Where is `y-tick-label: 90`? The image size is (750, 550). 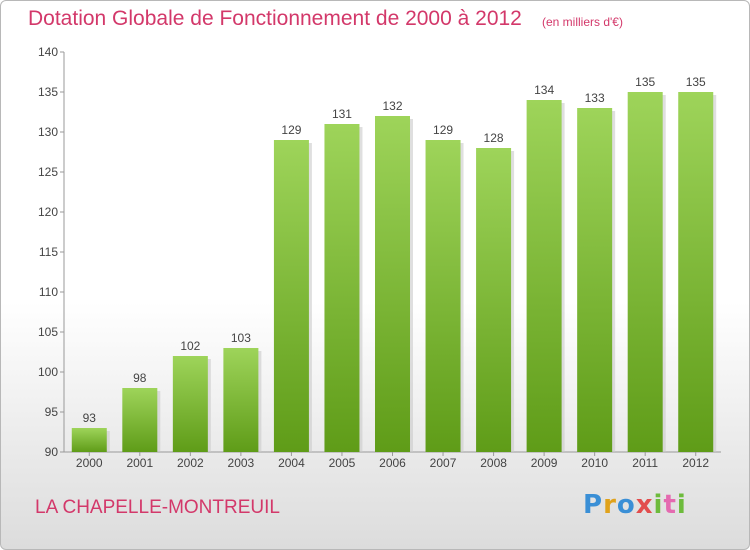 y-tick-label: 90 is located at coordinates (52, 452).